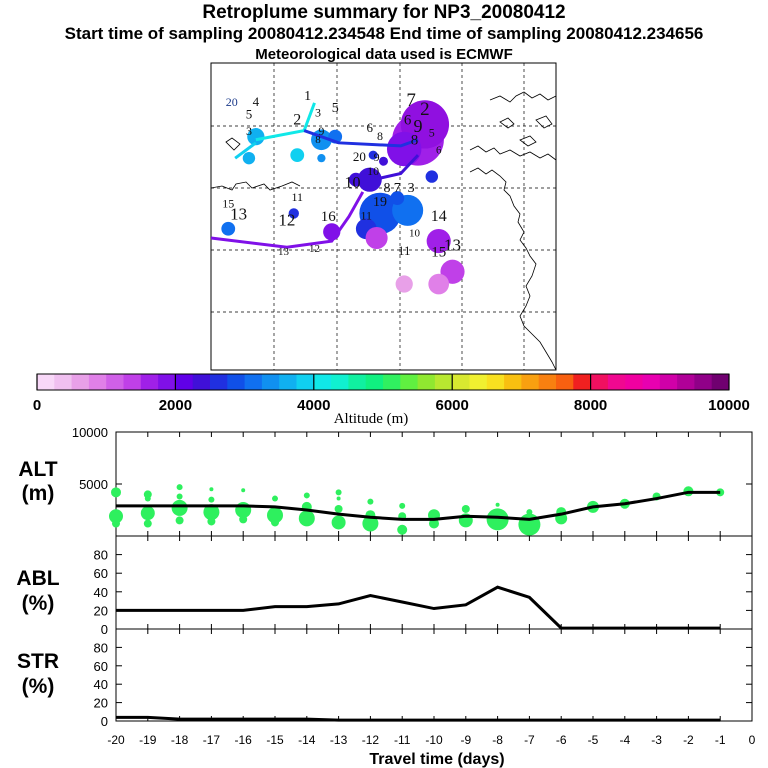  I want to click on met-data-note: Meteorological data used is ECMWF, so click(384, 54).